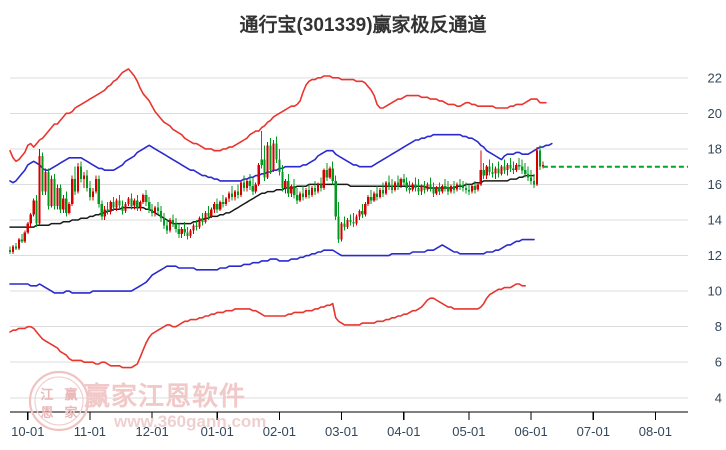 The width and height of the screenshot is (726, 450). What do you see at coordinates (715, 77) in the screenshot?
I see `y-axis-tick-label: 22` at bounding box center [715, 77].